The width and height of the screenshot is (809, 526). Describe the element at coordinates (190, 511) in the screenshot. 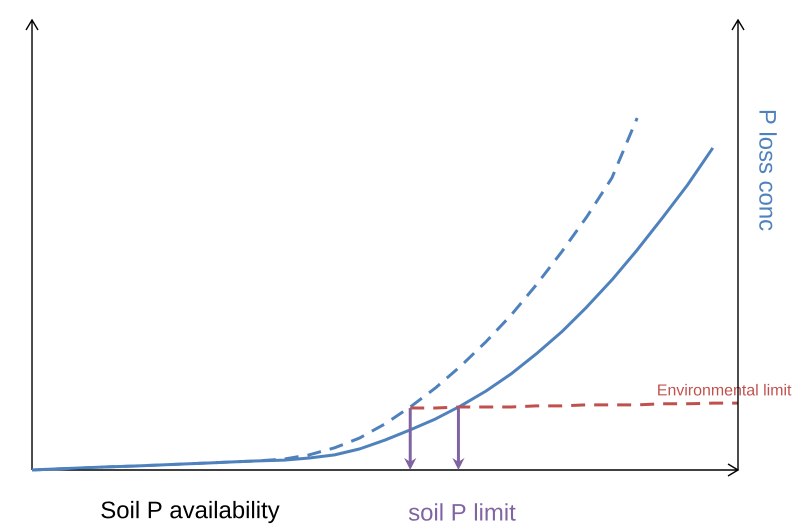

I see `x-axis-title: Soil P availability` at that location.